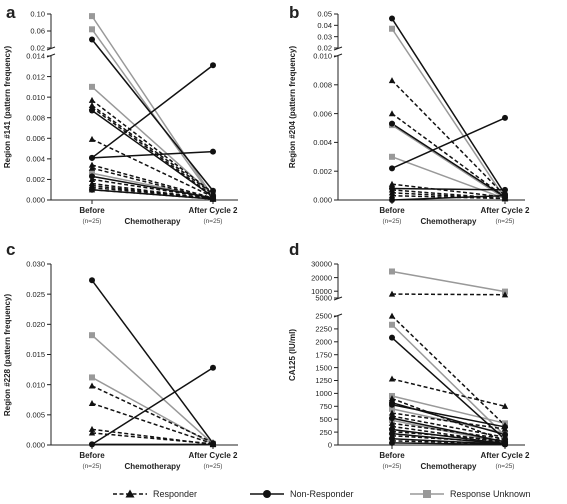 Image resolution: width=567 pixels, height=504 pixels. I want to click on y-tick-label: 0.005, so click(35, 415).